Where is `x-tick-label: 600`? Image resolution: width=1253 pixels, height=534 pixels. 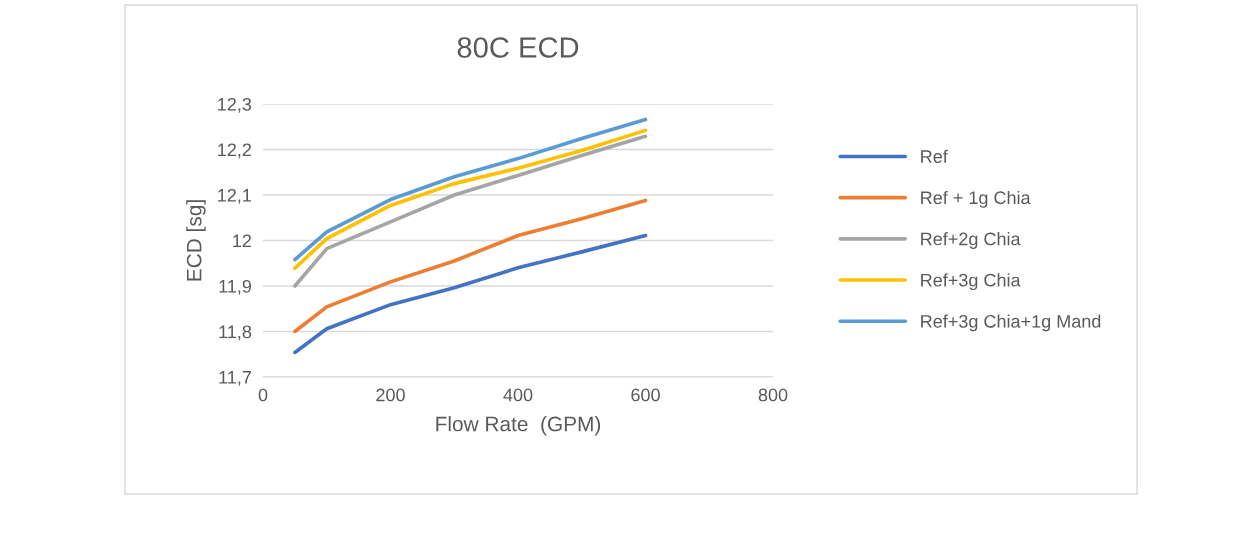 x-tick-label: 600 is located at coordinates (645, 395).